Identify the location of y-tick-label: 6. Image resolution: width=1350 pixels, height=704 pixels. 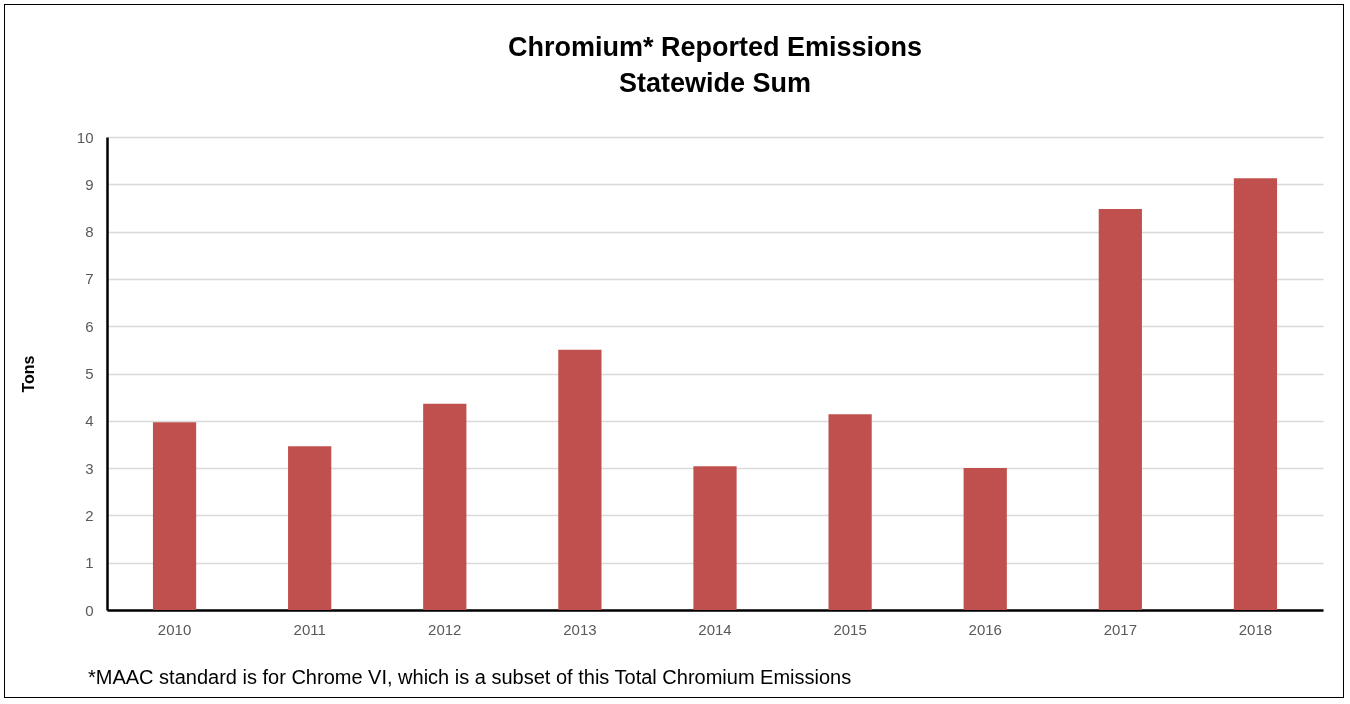
(89, 326).